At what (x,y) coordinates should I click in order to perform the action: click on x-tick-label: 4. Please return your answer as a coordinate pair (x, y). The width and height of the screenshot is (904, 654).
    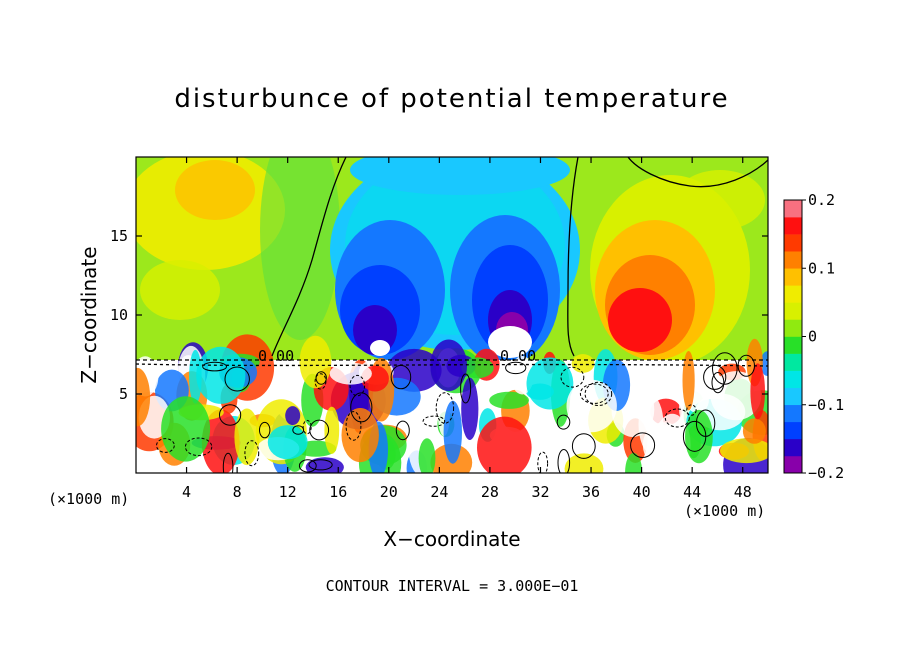
    Looking at the image, I should click on (186, 492).